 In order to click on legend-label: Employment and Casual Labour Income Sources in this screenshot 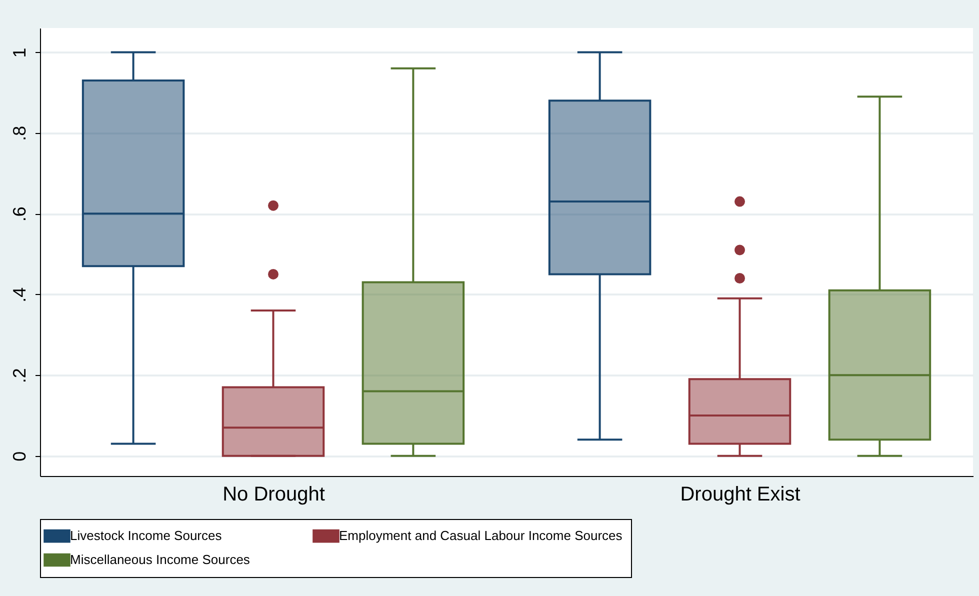, I will do `click(481, 536)`.